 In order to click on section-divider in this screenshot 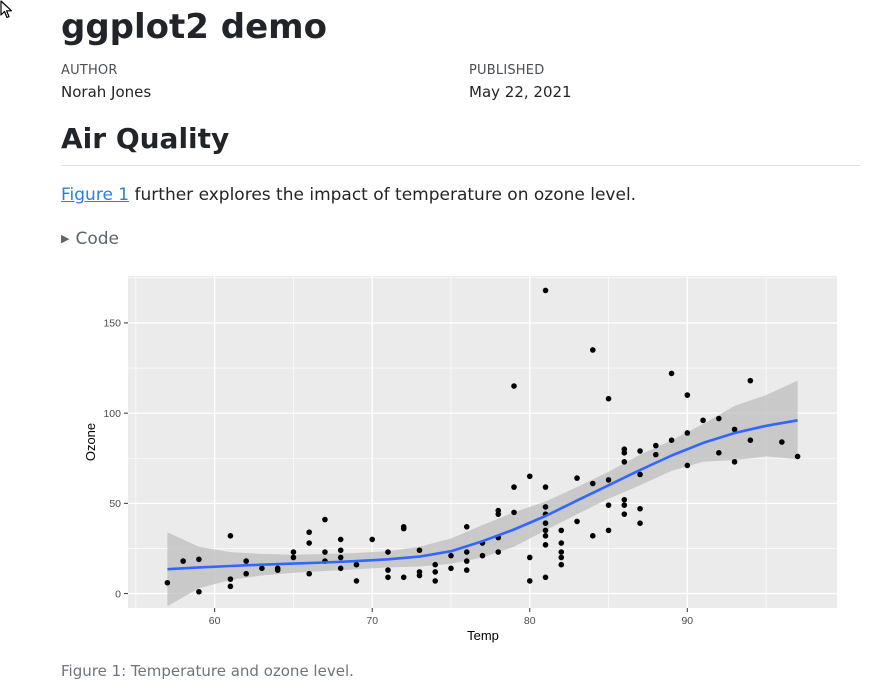, I will do `click(460, 165)`.